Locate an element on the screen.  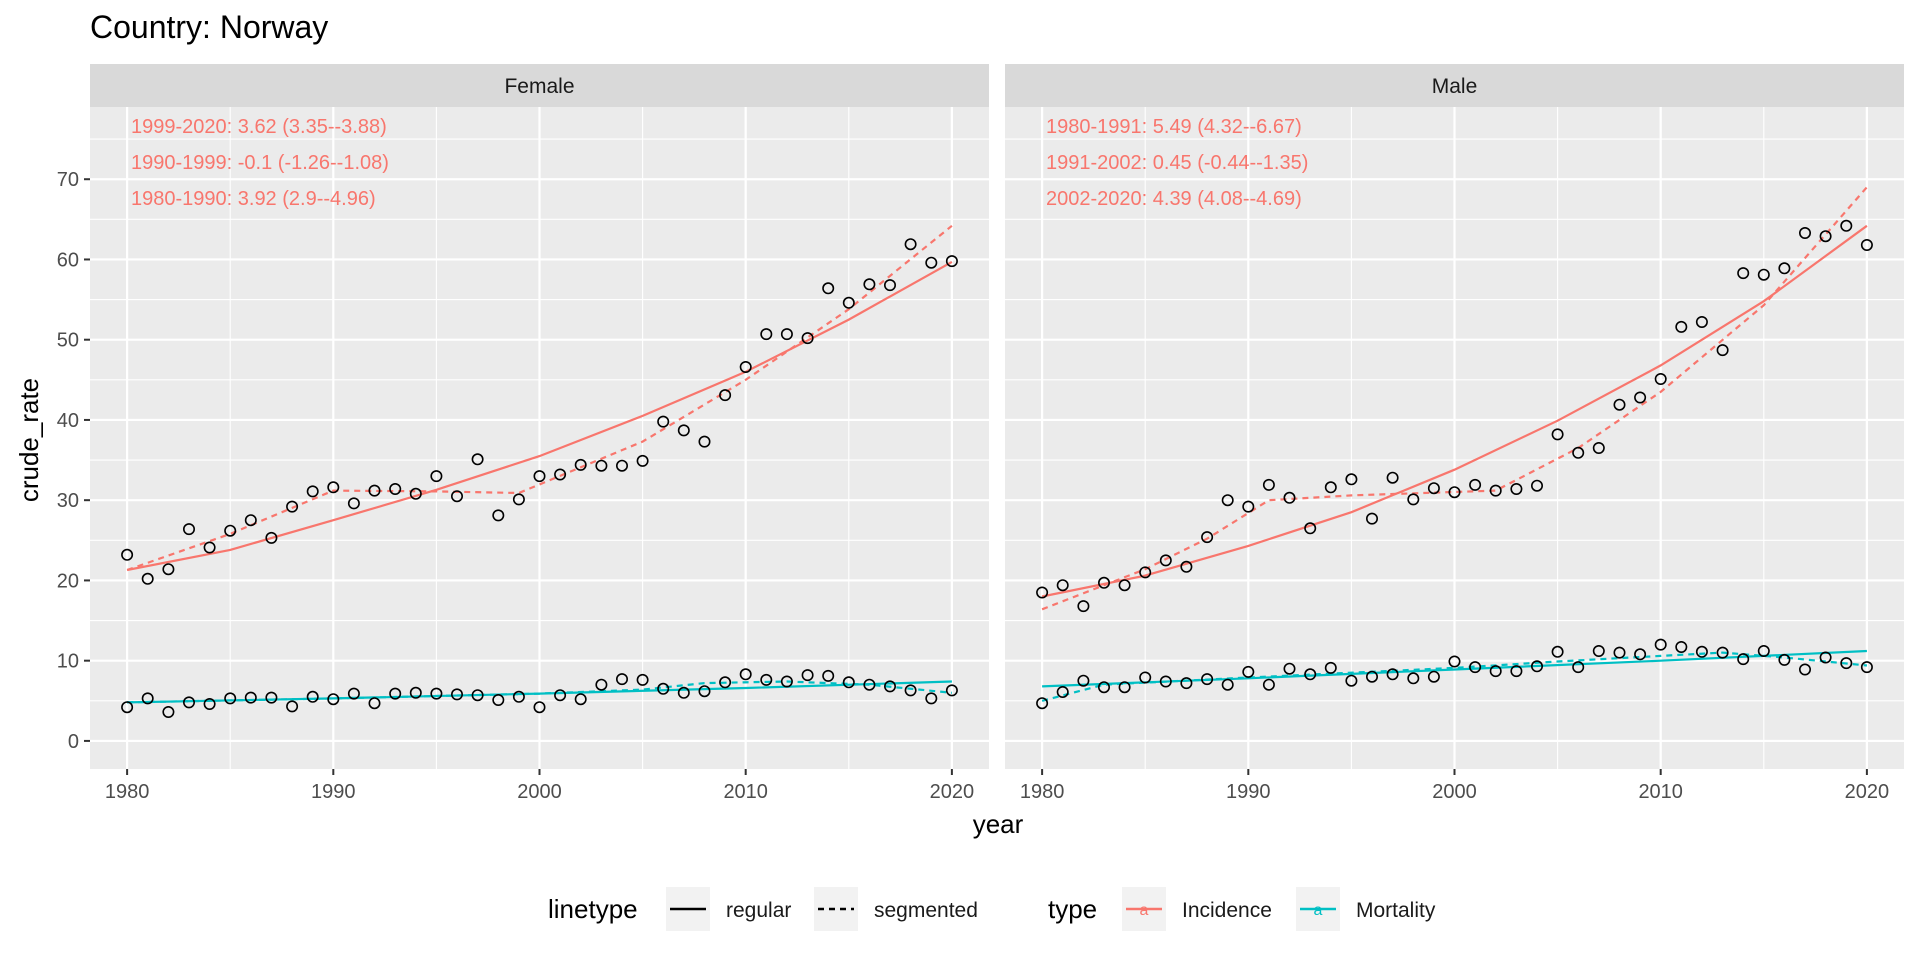
y-tick-label: 40 is located at coordinates (68, 421).